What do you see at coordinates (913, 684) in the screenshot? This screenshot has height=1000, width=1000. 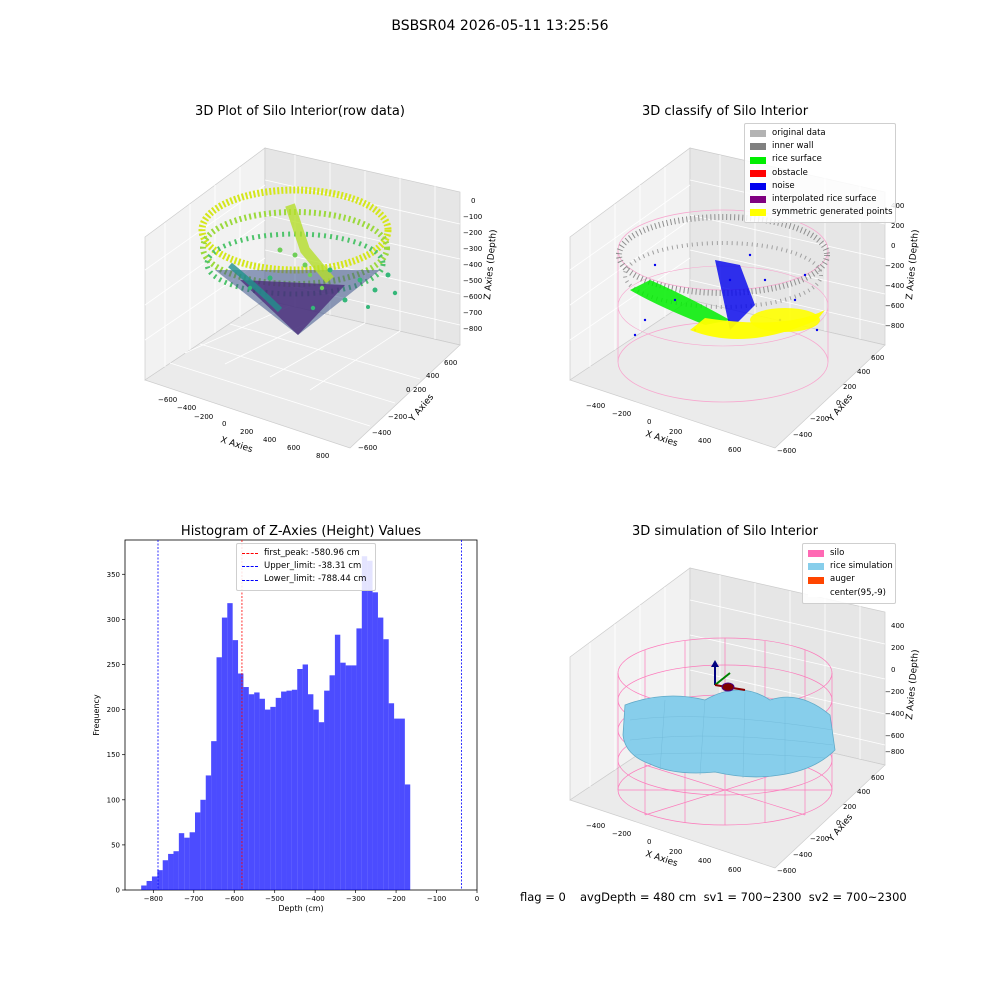 I see `simulation-z-axis-label: Z Axies (Depth)` at bounding box center [913, 684].